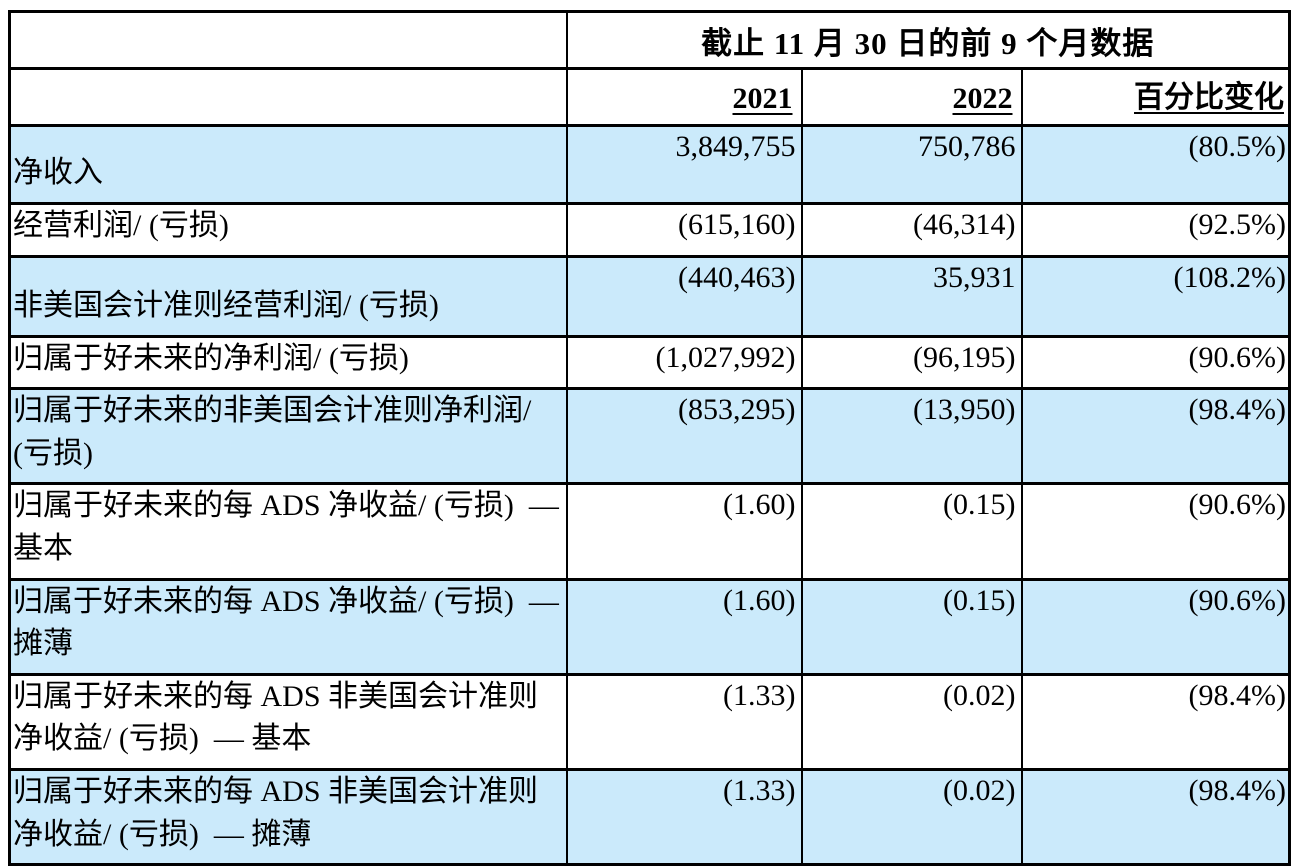 The height and width of the screenshot is (866, 1294). What do you see at coordinates (684, 296) in the screenshot?
I see `value-2021: (440,463)` at bounding box center [684, 296].